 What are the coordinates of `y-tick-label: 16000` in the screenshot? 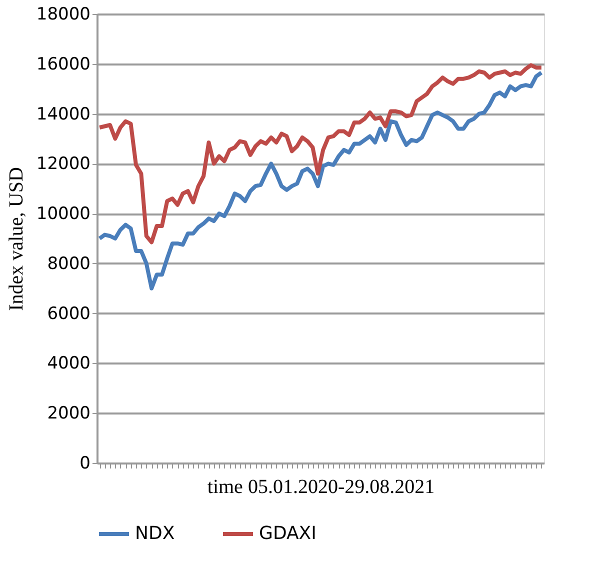 It's located at (63, 64).